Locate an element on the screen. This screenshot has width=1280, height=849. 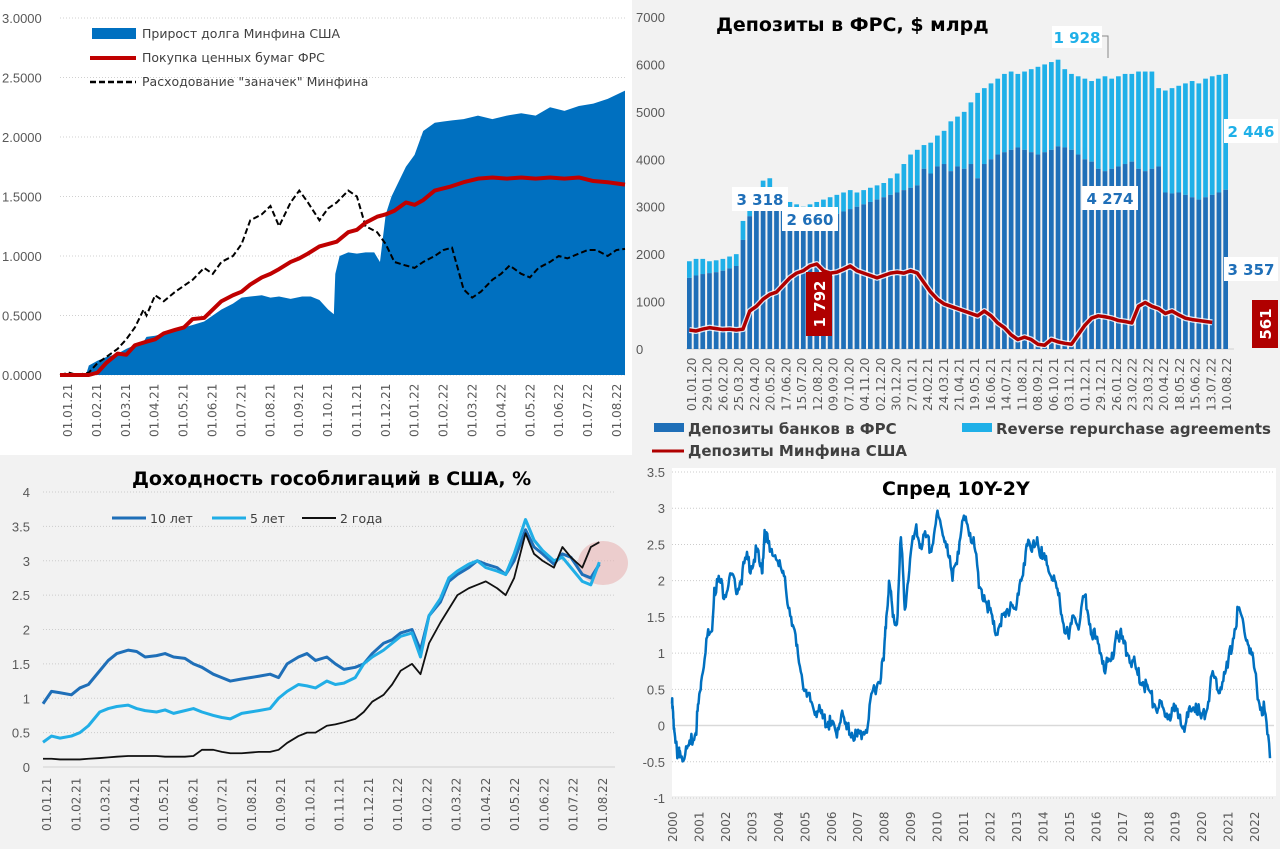
x-tick-label: 2017 is located at coordinates (1123, 826).